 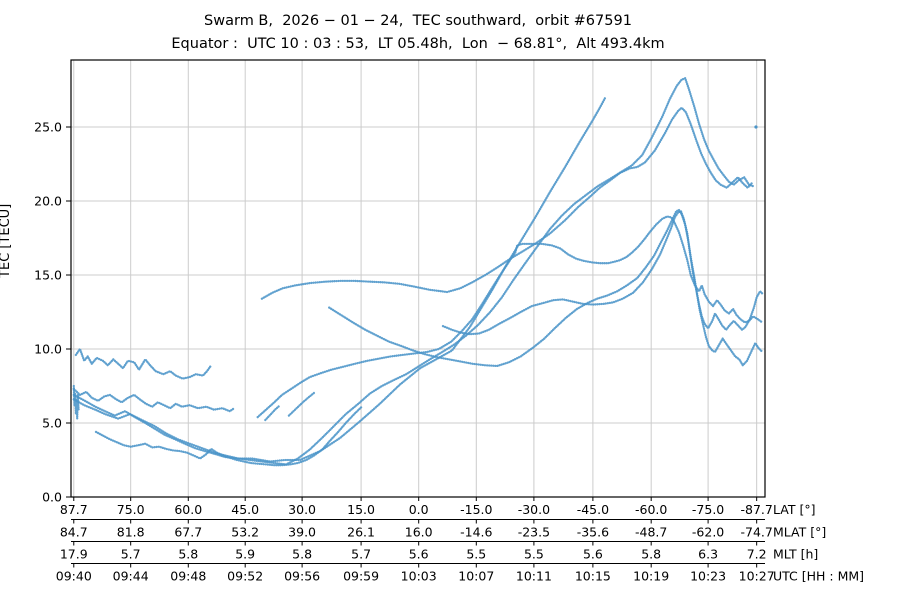 What do you see at coordinates (651, 509) in the screenshot?
I see `x-tick-label: -60.0` at bounding box center [651, 509].